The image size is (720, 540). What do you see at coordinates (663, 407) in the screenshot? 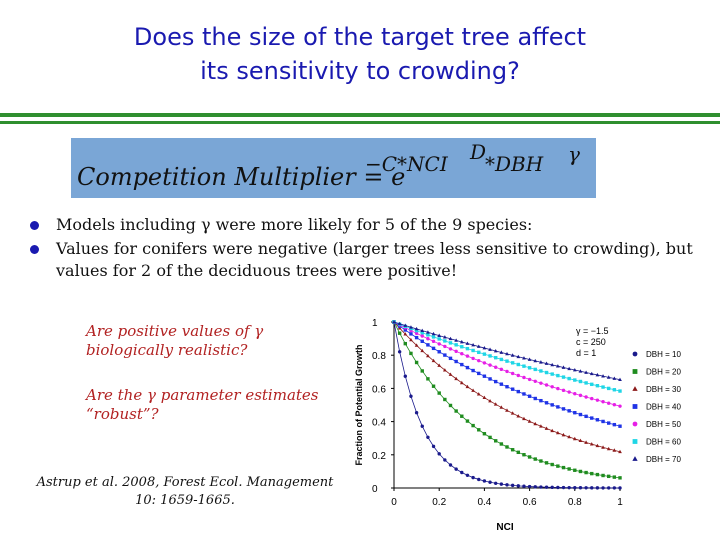
I see `legend-entry: DBH = 40` at bounding box center [663, 407].